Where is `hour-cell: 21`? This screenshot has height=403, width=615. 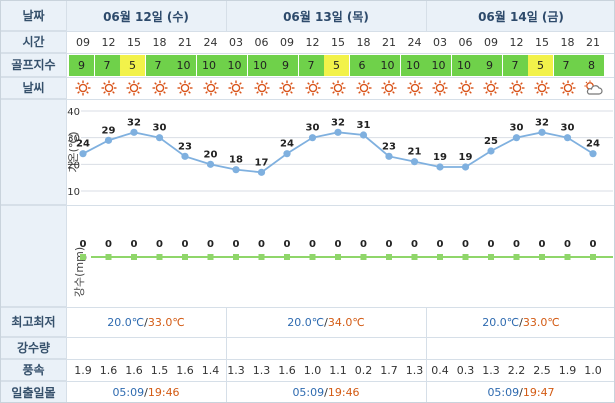 hour-cell: 21 is located at coordinates (593, 42).